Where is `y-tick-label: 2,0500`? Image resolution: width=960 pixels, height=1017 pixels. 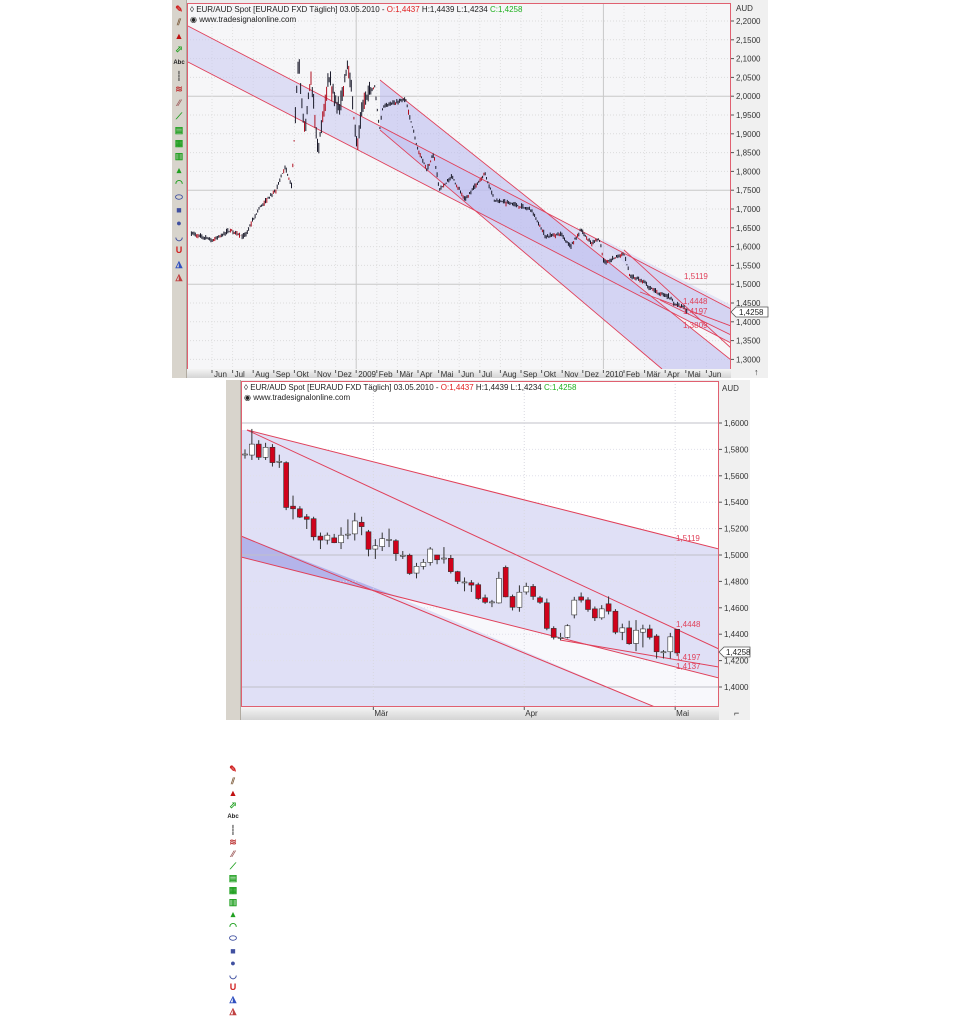
y-tick-label: 2,0500 is located at coordinates (748, 77).